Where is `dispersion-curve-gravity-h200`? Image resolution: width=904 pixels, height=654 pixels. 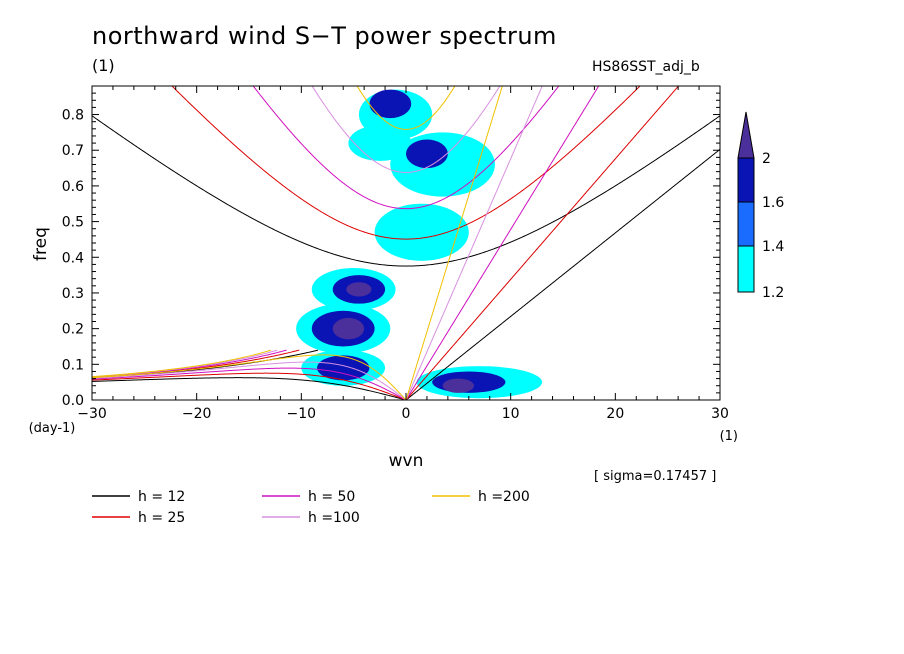 dispersion-curve-gravity-h200 is located at coordinates (406, 108).